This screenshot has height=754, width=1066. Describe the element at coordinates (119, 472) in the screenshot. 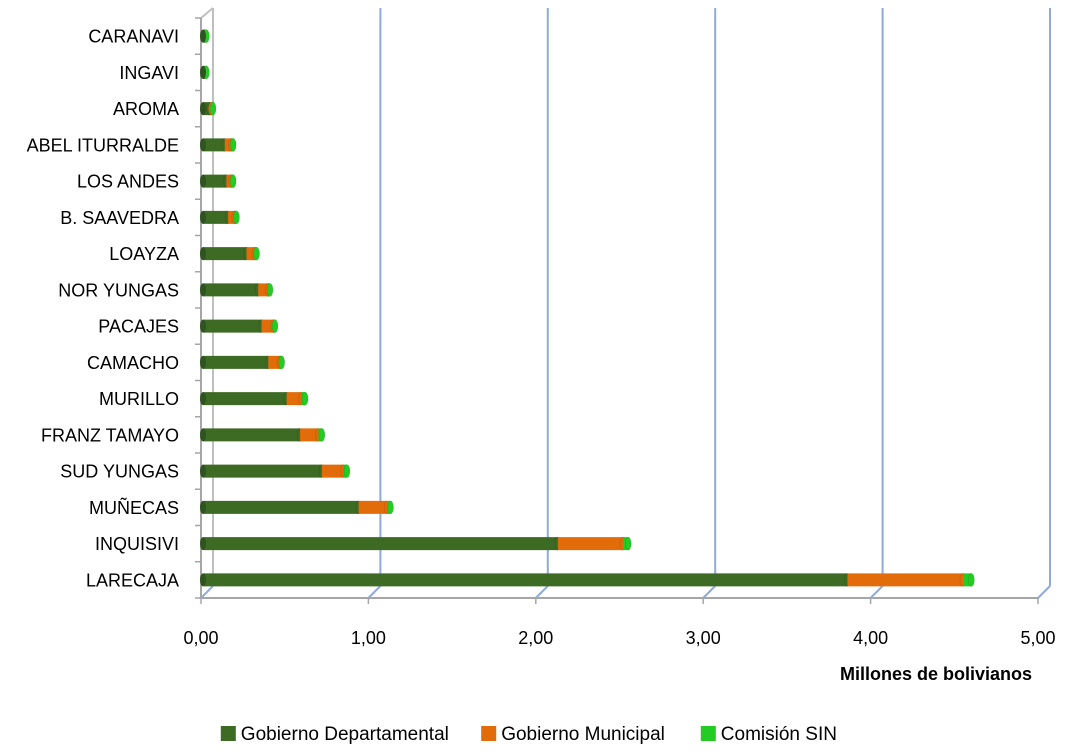

I see `category-label: SUD YUNGAS` at that location.